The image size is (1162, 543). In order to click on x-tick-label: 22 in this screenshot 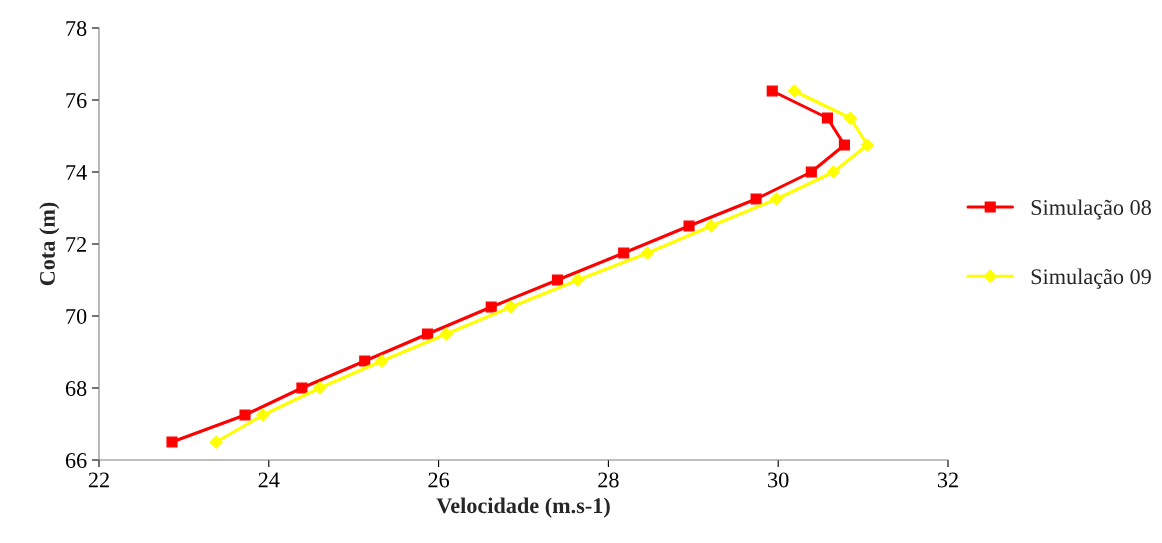, I will do `click(98, 480)`.